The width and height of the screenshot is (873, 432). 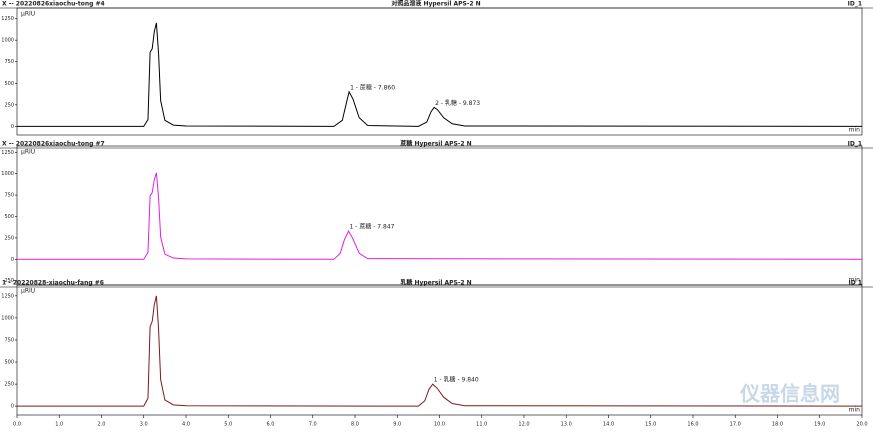 I want to click on x-tick-label: 8.0, so click(x=355, y=425).